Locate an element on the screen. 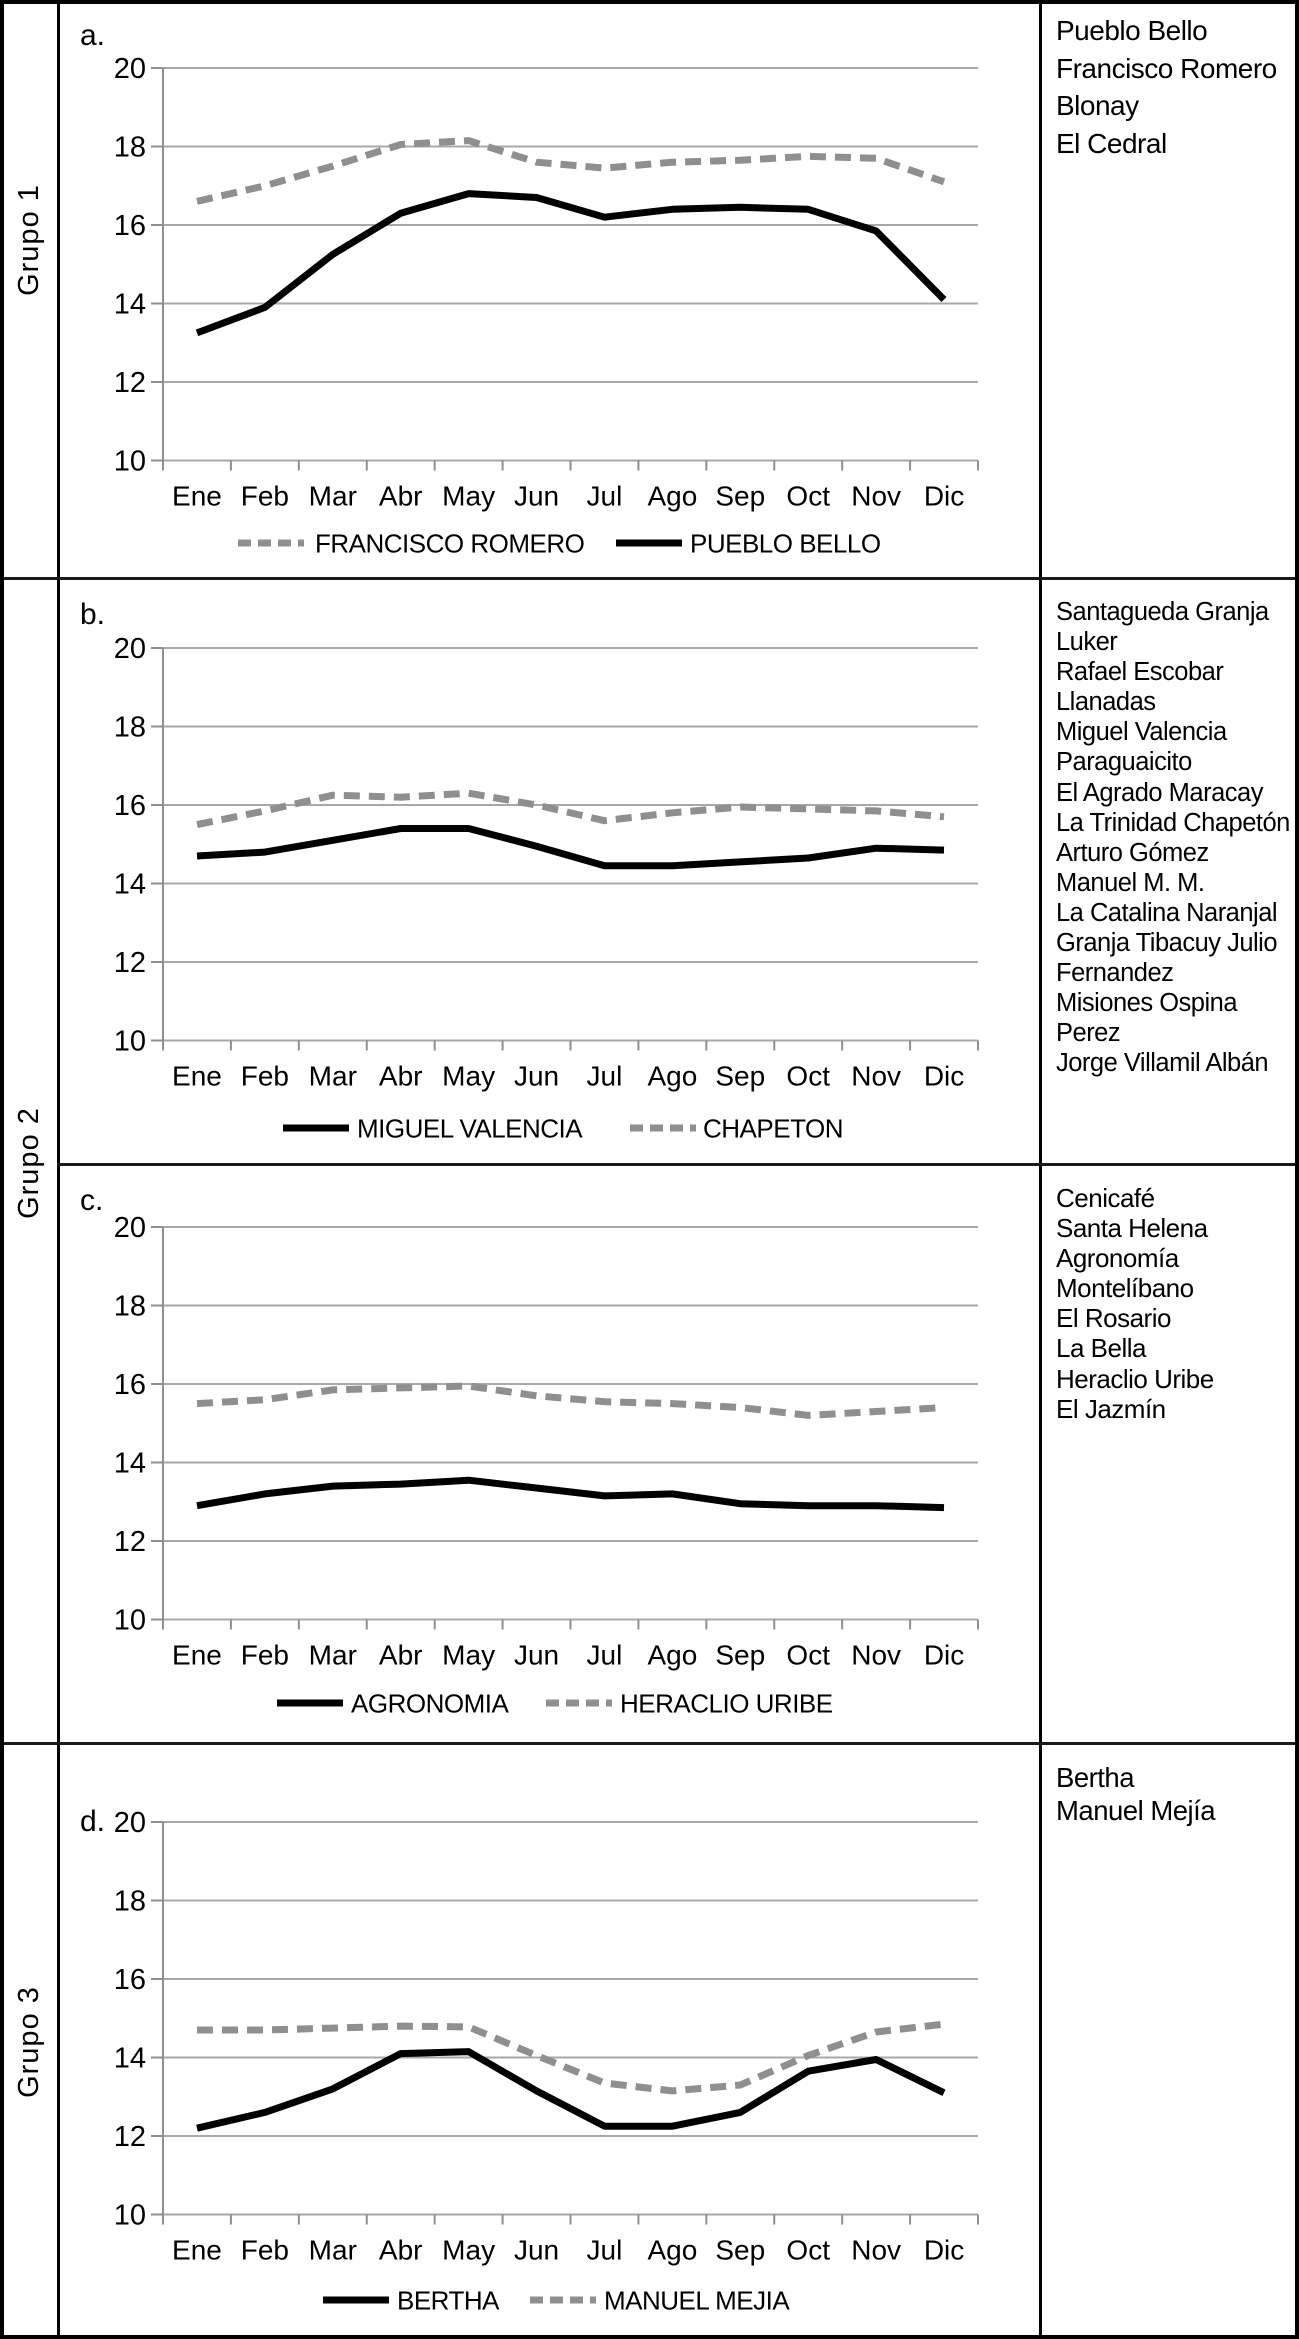 The height and width of the screenshot is (2339, 1299). station-name: Francisco Romero is located at coordinates (1166, 68).